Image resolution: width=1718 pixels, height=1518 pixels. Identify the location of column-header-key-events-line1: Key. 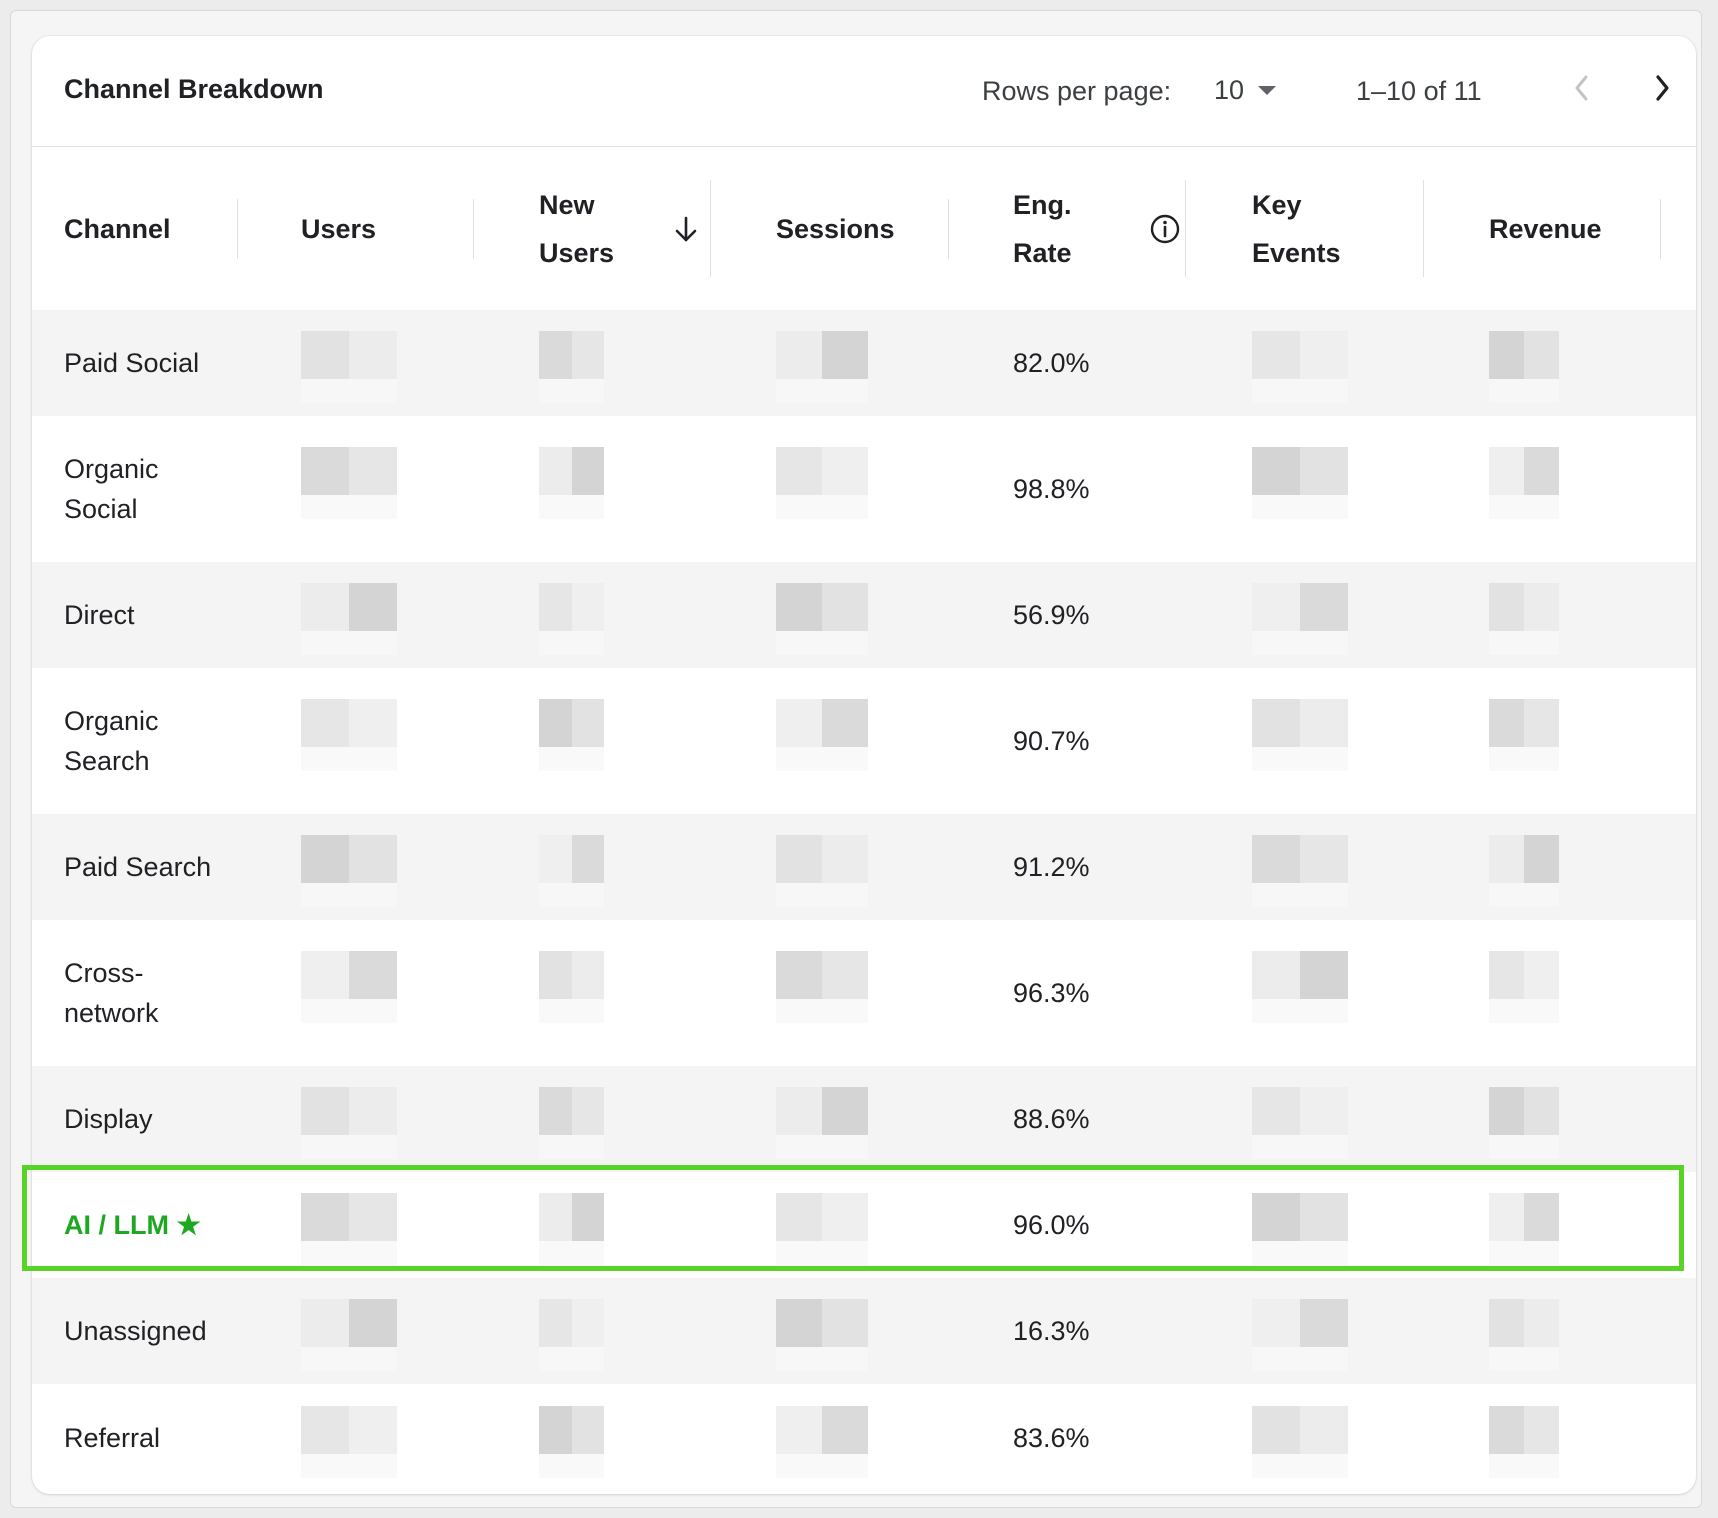
(1277, 204).